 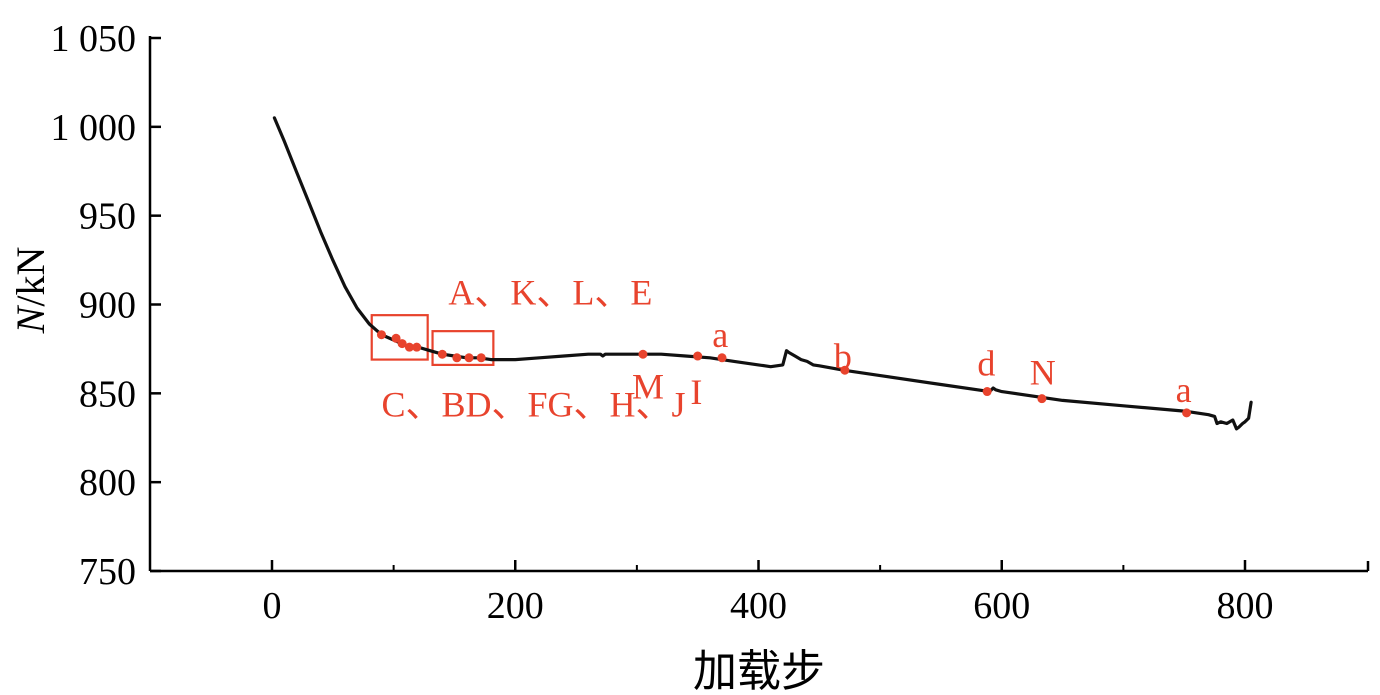 What do you see at coordinates (648, 387) in the screenshot?
I see `point-annotation: M` at bounding box center [648, 387].